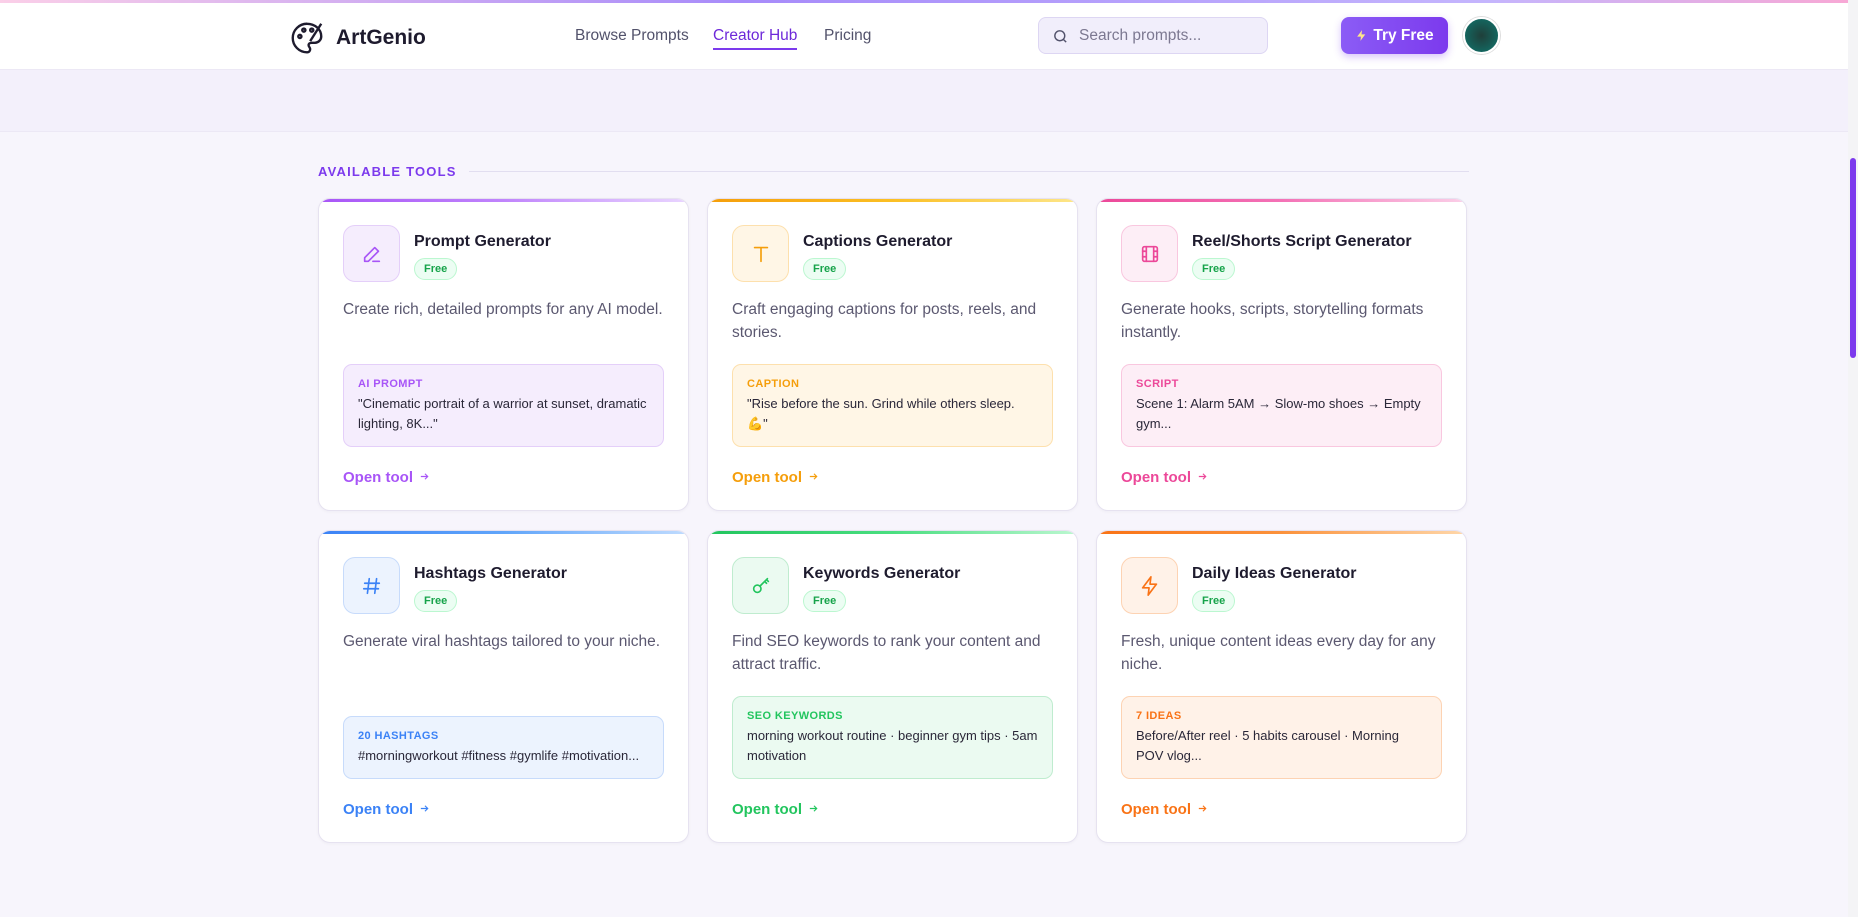 This screenshot has width=1858, height=917. What do you see at coordinates (893, 171) in the screenshot?
I see `section-header: AVAILABLE TOOLS` at bounding box center [893, 171].